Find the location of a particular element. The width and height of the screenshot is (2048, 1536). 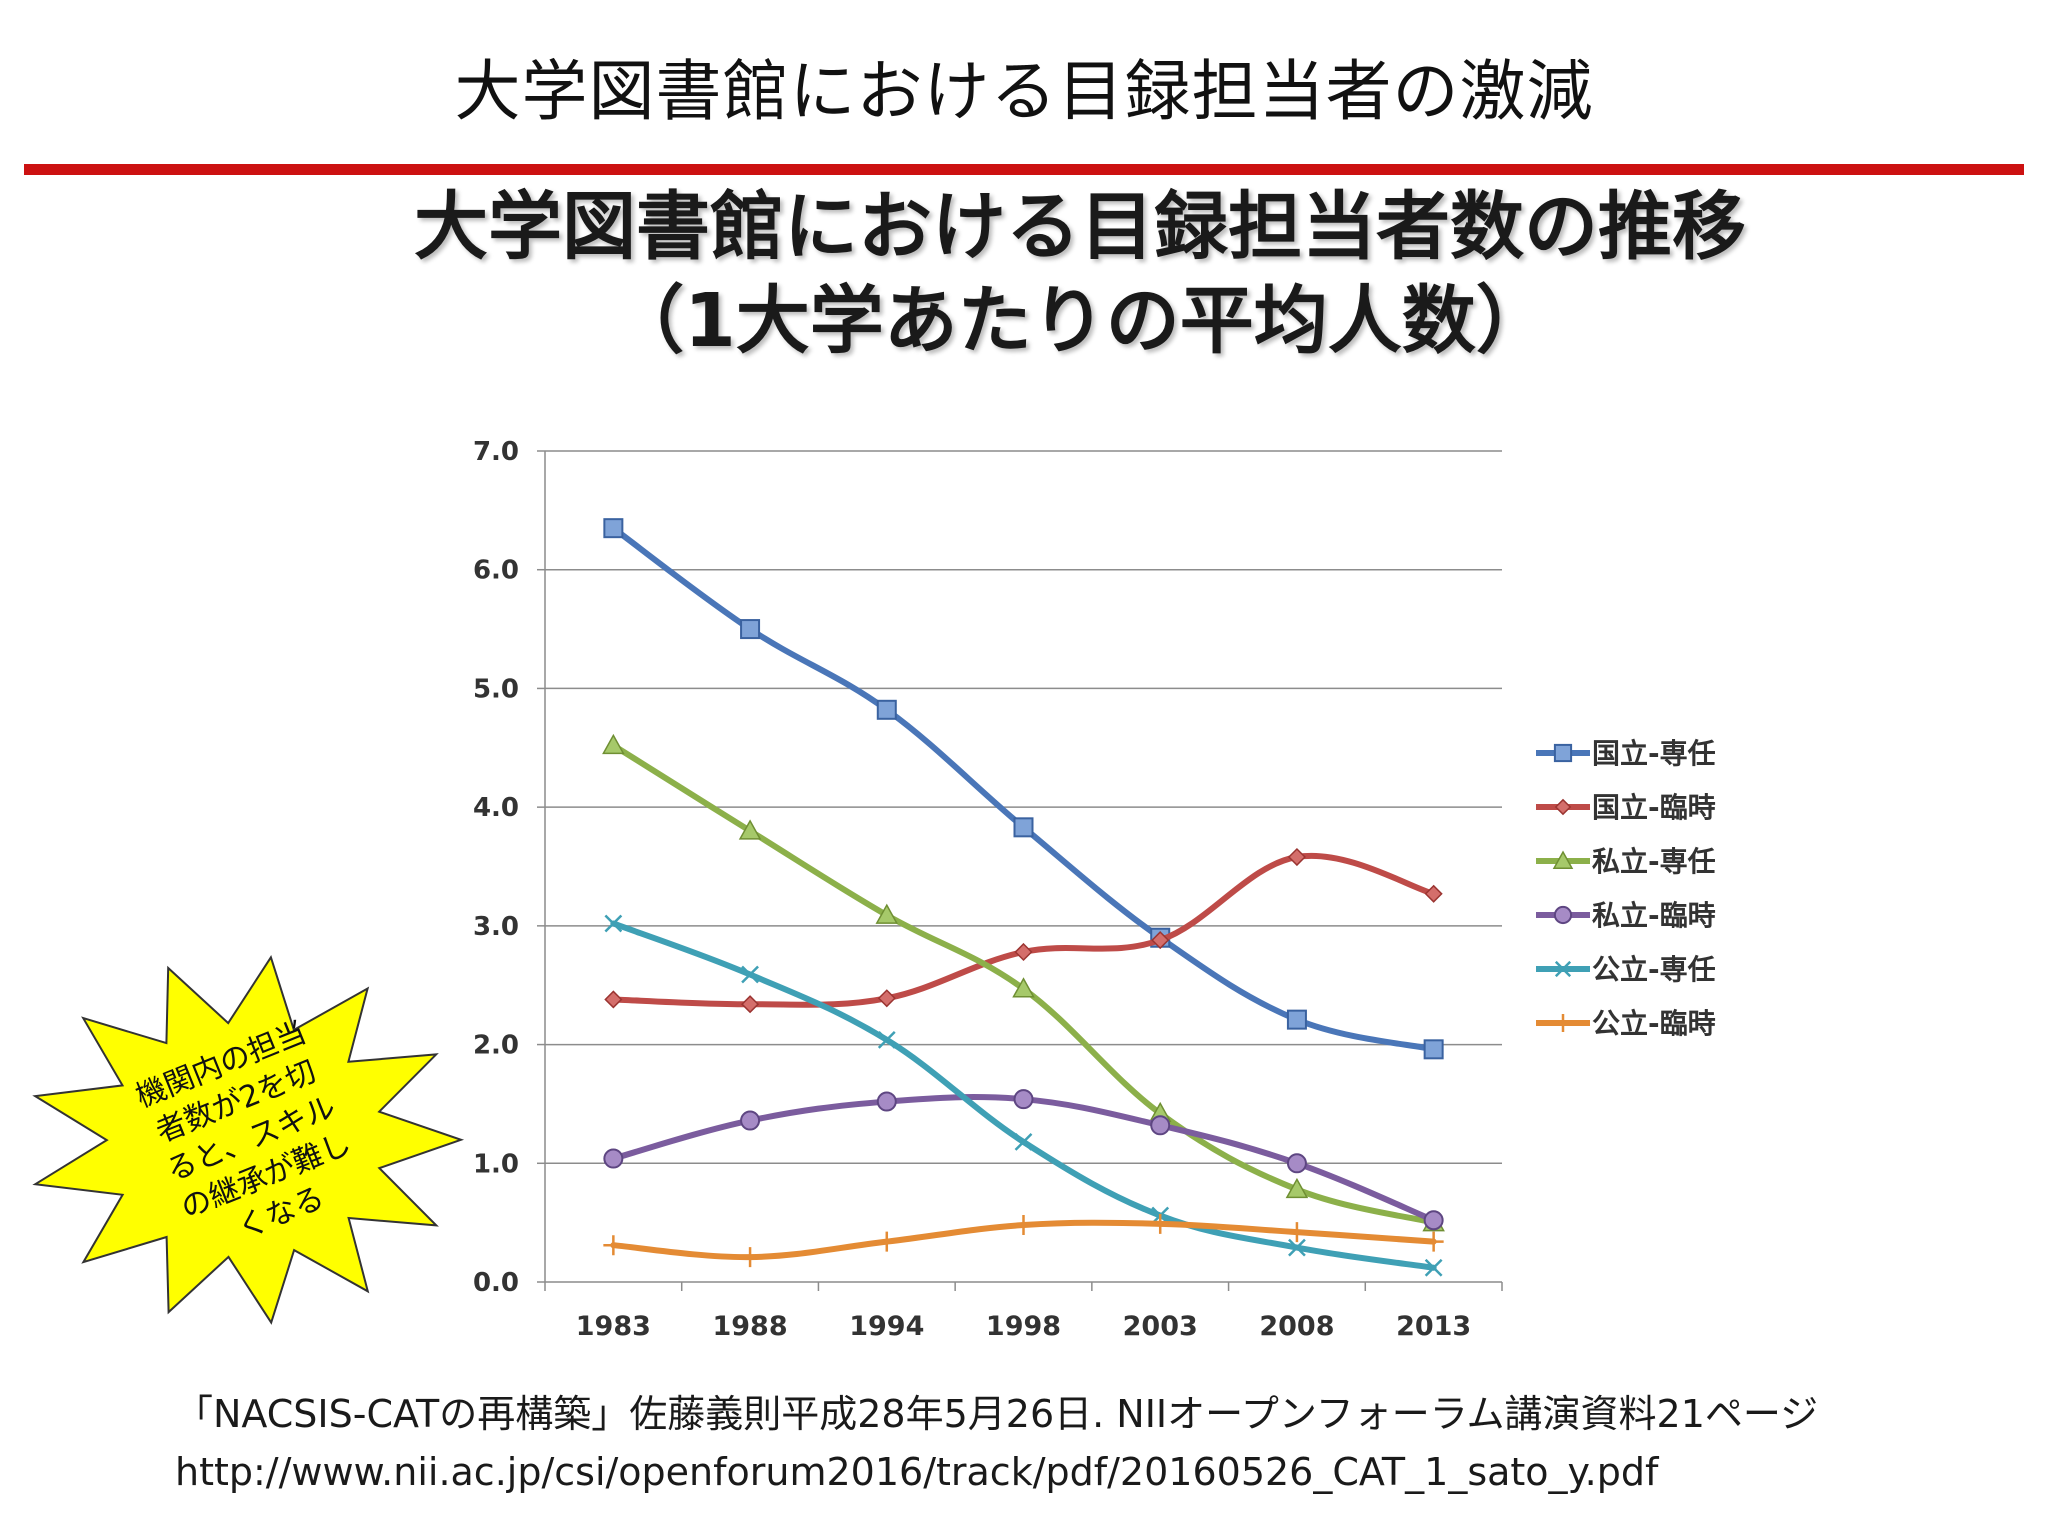

legend-label: 私立-臨時 is located at coordinates (1654, 915).